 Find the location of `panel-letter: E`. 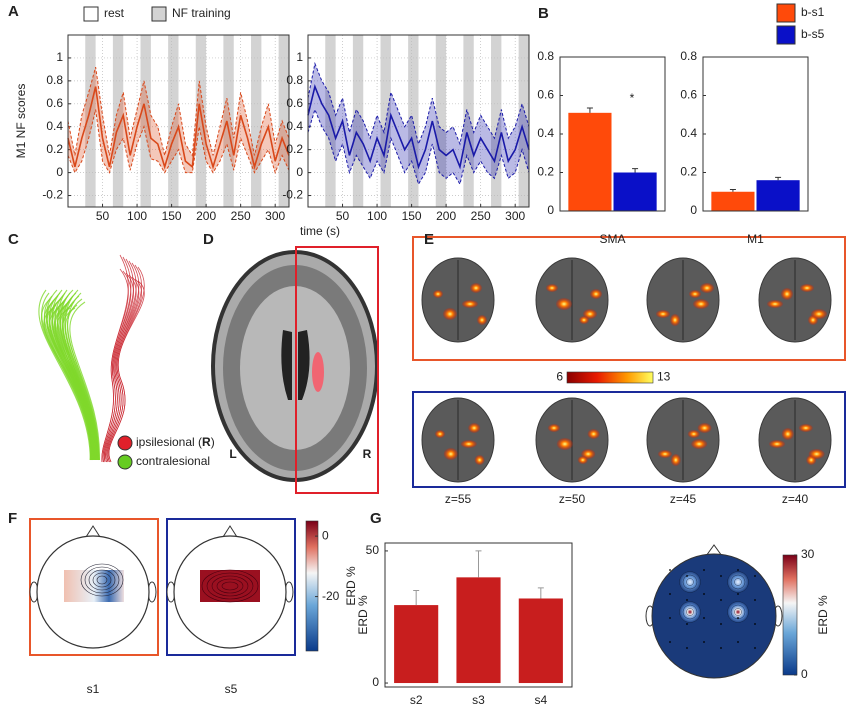

panel-letter: E is located at coordinates (429, 239).